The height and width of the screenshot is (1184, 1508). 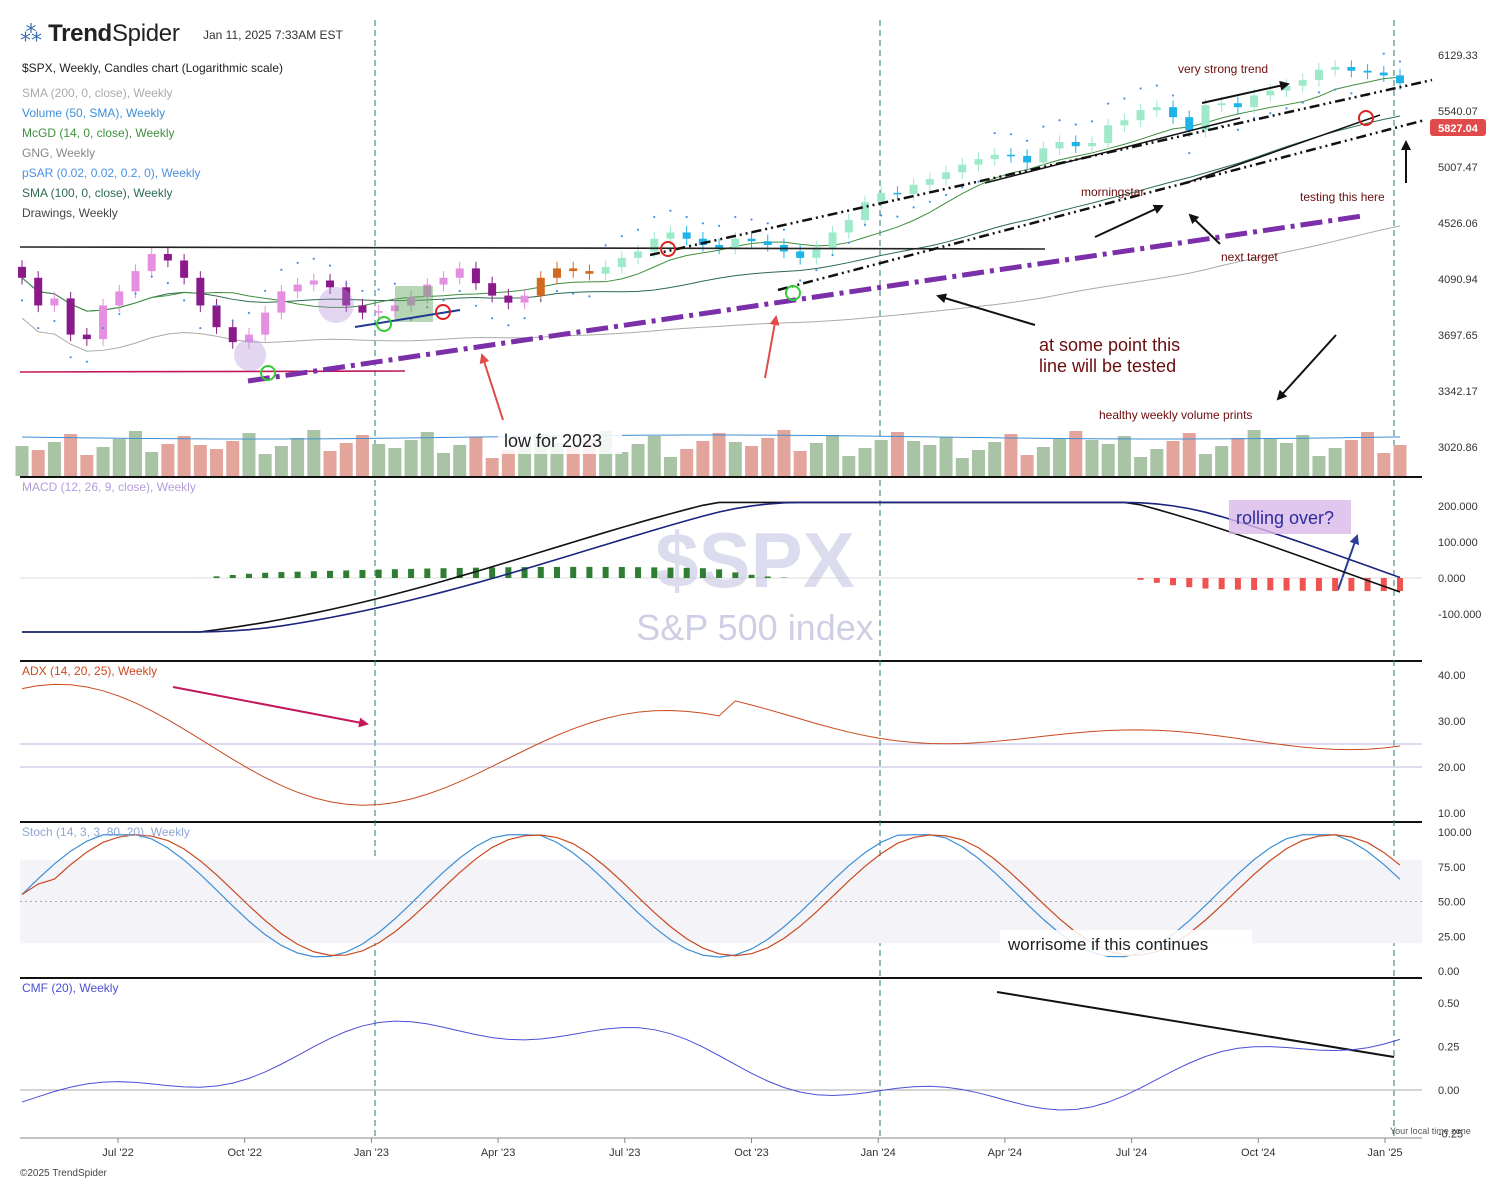 What do you see at coordinates (94, 113) in the screenshot?
I see `indicator-legend-item: Volume (50, SMA), Weekly` at bounding box center [94, 113].